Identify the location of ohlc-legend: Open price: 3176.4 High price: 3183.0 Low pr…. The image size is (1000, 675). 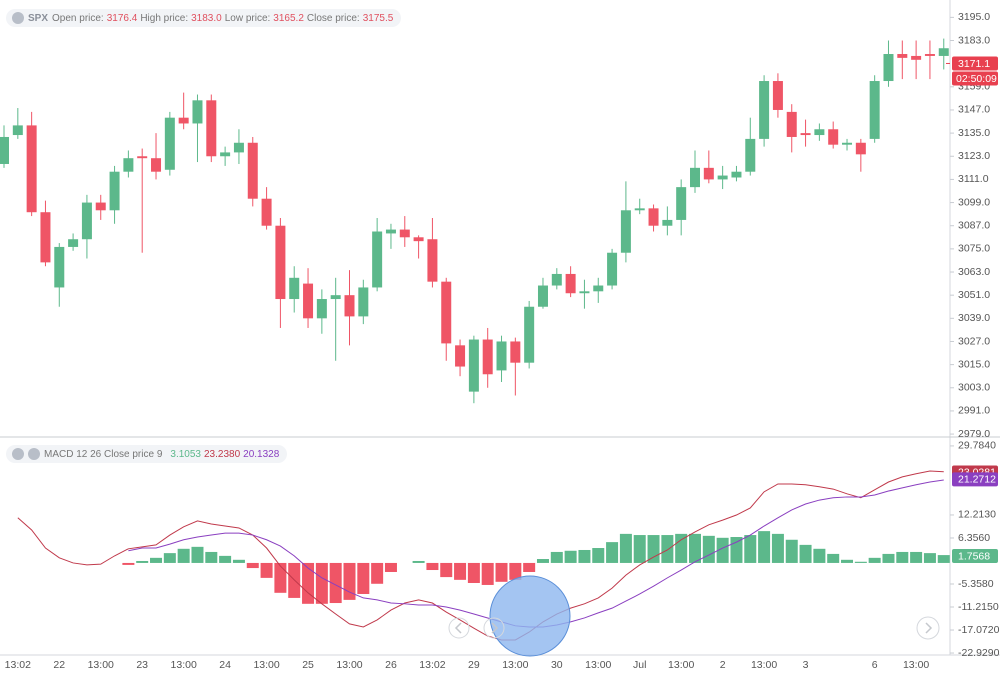
(222, 18).